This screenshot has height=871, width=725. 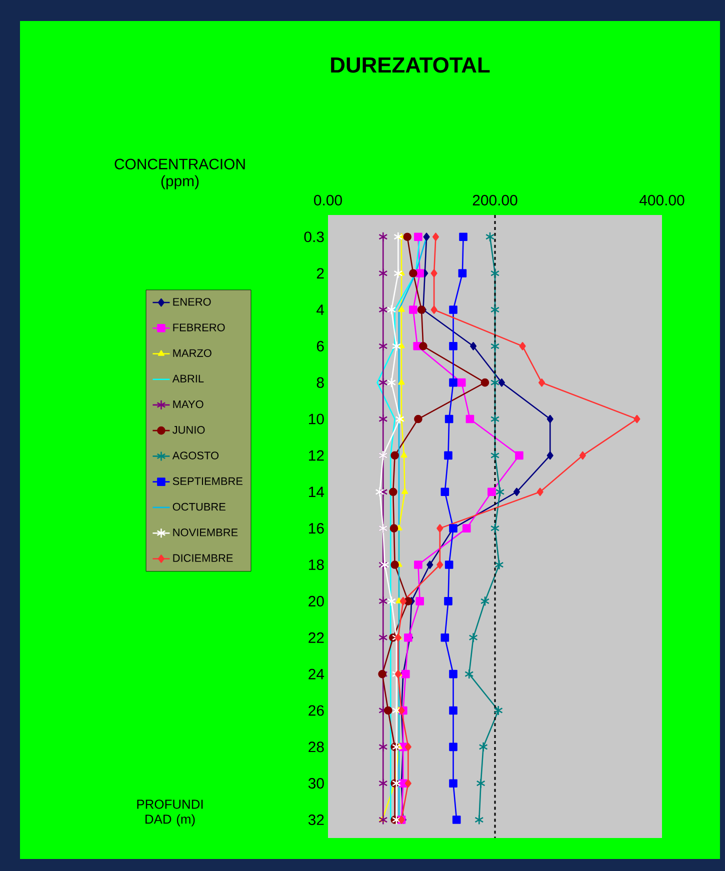 What do you see at coordinates (410, 65) in the screenshot?
I see `chart-title: DUREZATOTAL` at bounding box center [410, 65].